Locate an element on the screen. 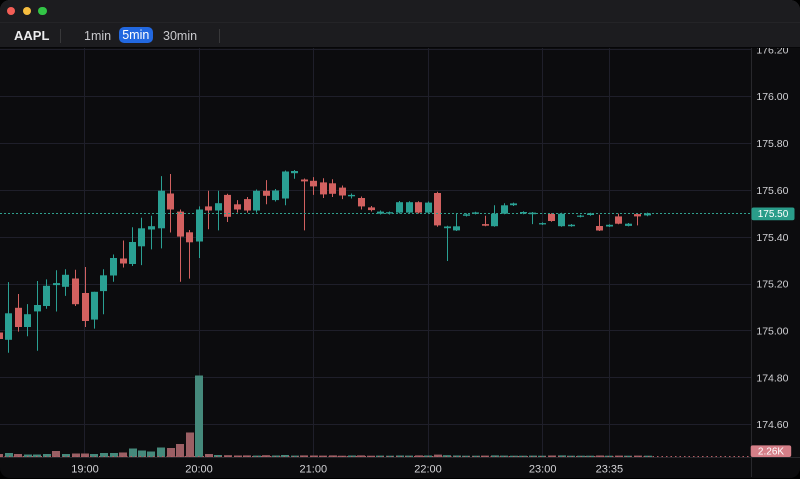 This screenshot has width=800, height=479. svg-text: 174.60 is located at coordinates (772, 425).